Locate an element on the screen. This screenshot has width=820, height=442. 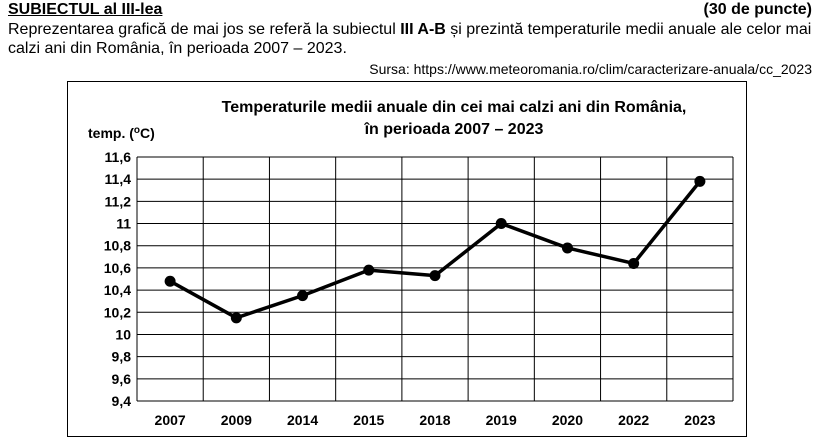
x-tick-label: 2009 is located at coordinates (236, 420).